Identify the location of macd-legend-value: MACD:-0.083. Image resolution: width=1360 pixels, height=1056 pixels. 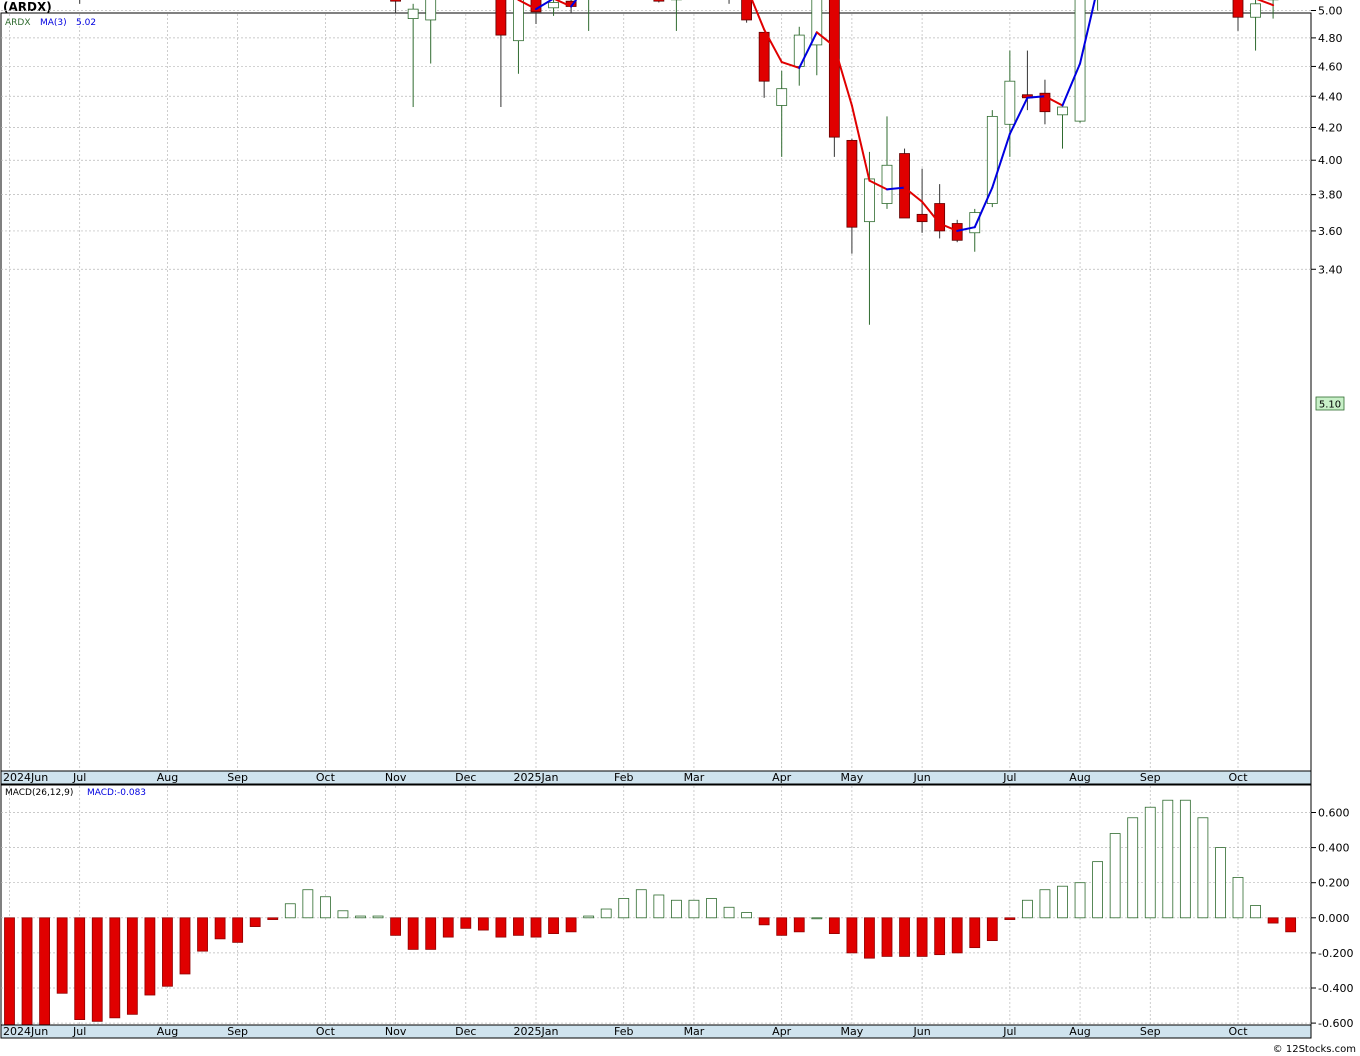
(116, 793).